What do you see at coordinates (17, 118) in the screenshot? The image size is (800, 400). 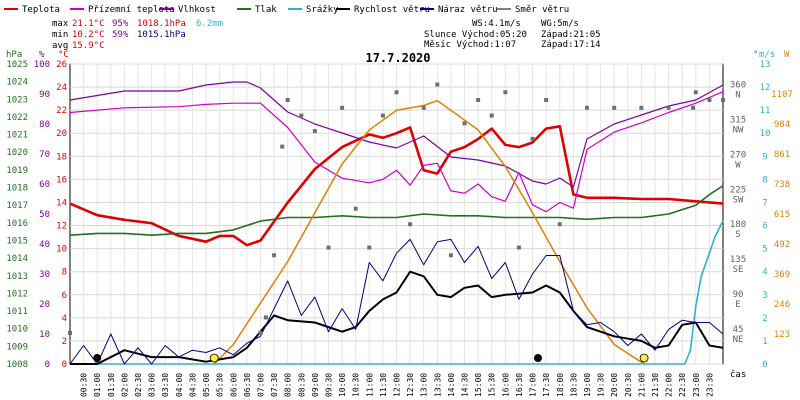 I see `tick-label-press: 1022` at bounding box center [17, 118].